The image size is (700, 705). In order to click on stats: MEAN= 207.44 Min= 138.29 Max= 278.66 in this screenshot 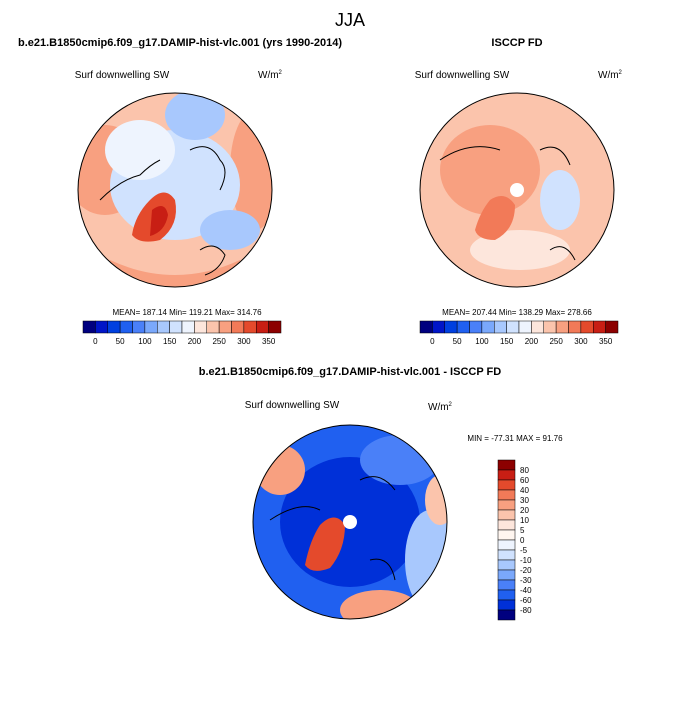, I will do `click(517, 312)`.